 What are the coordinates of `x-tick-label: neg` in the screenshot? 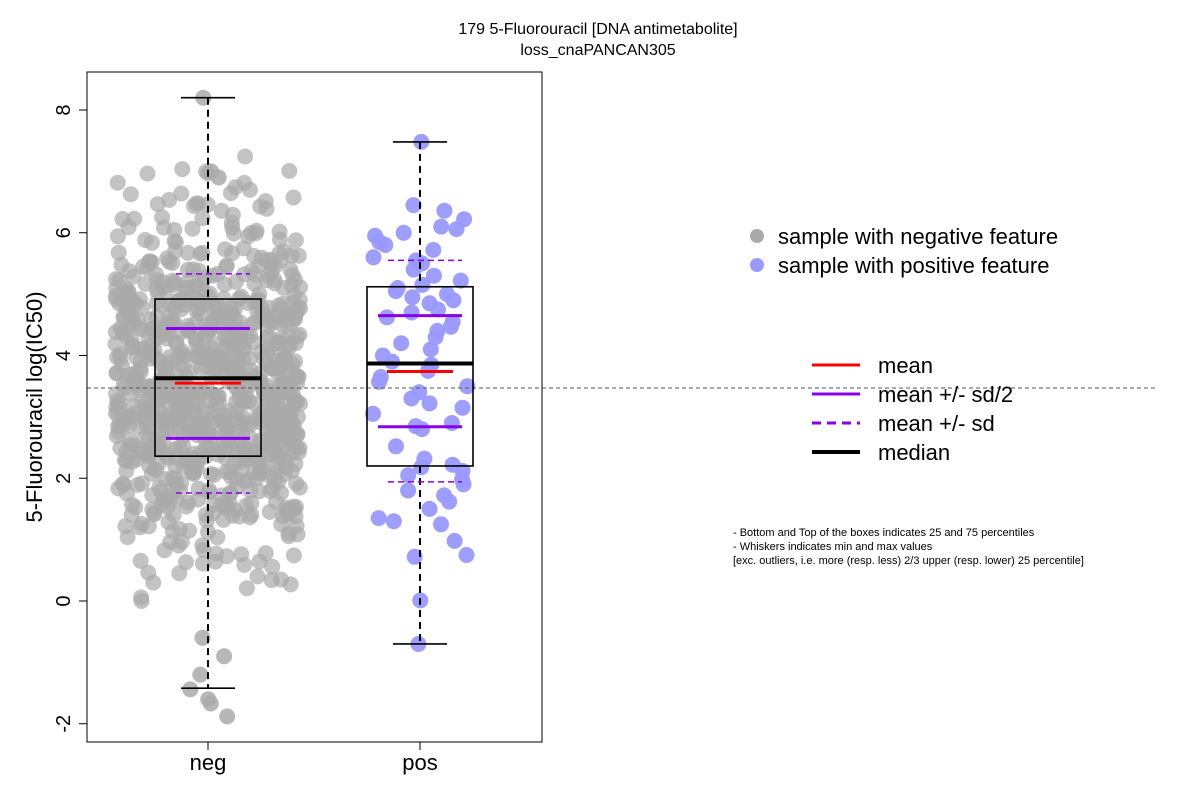 It's located at (208, 762).